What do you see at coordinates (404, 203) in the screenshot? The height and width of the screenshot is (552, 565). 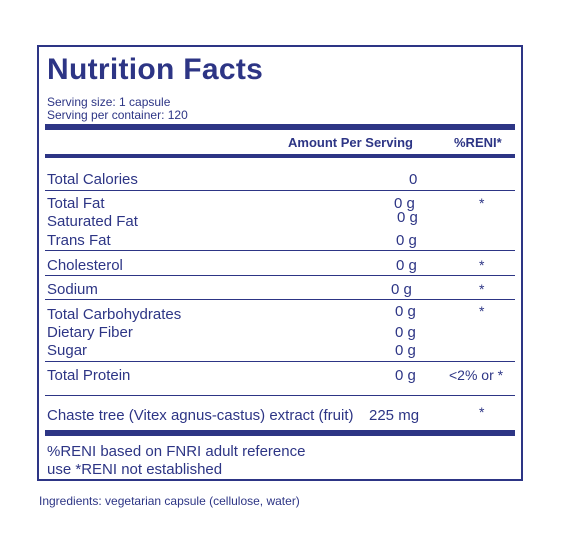 I see `row-amount-total-fat: 0 g` at bounding box center [404, 203].